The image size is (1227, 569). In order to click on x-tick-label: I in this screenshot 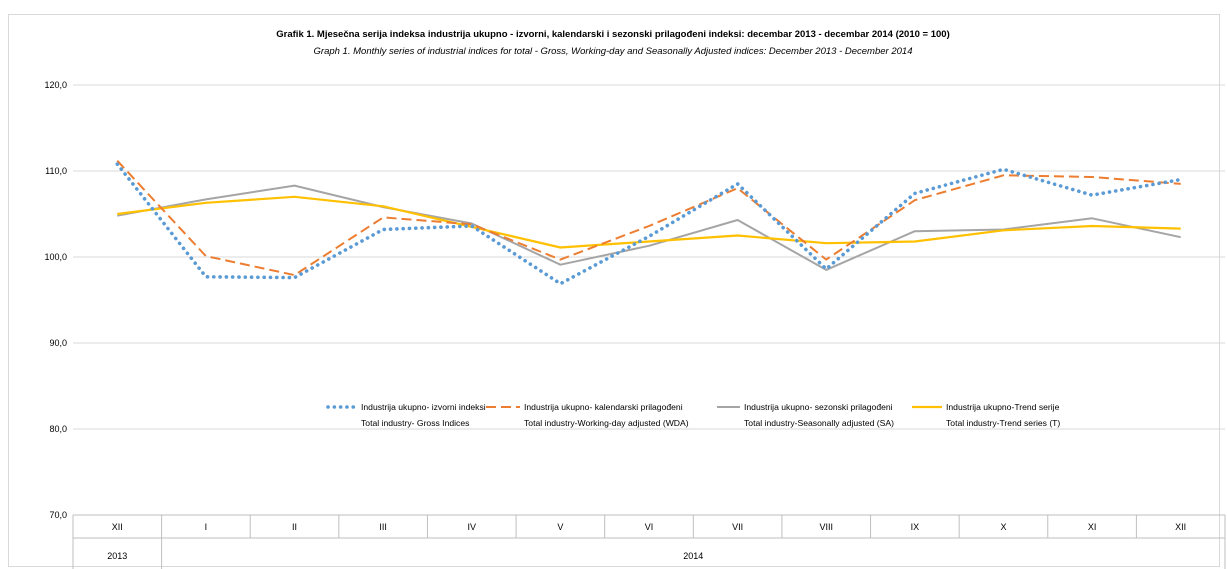, I will do `click(206, 527)`.